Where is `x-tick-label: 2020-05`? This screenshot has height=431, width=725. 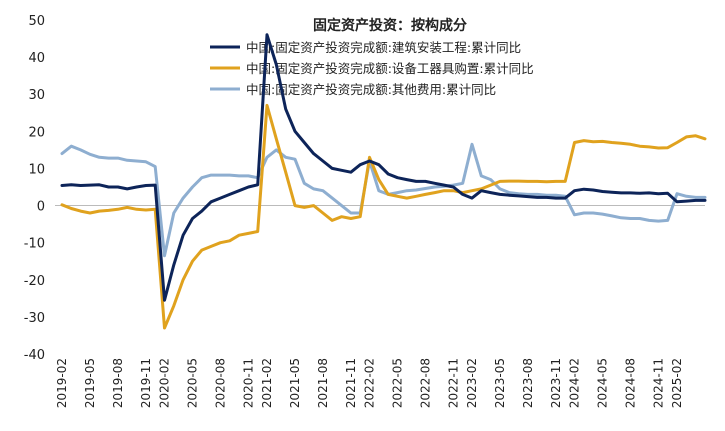 x-tick-label: 2020-05 is located at coordinates (192, 383).